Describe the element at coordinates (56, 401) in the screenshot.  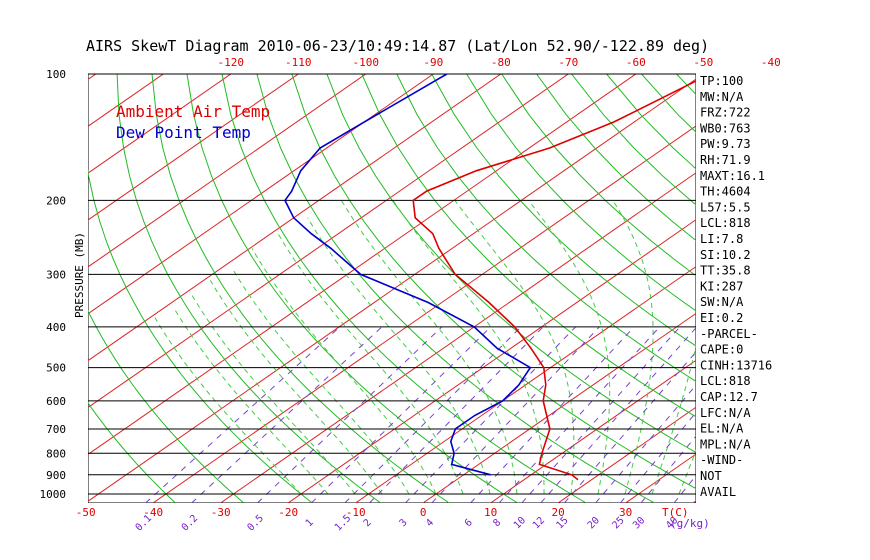
I see `pressure-tick-label: 600` at that location.